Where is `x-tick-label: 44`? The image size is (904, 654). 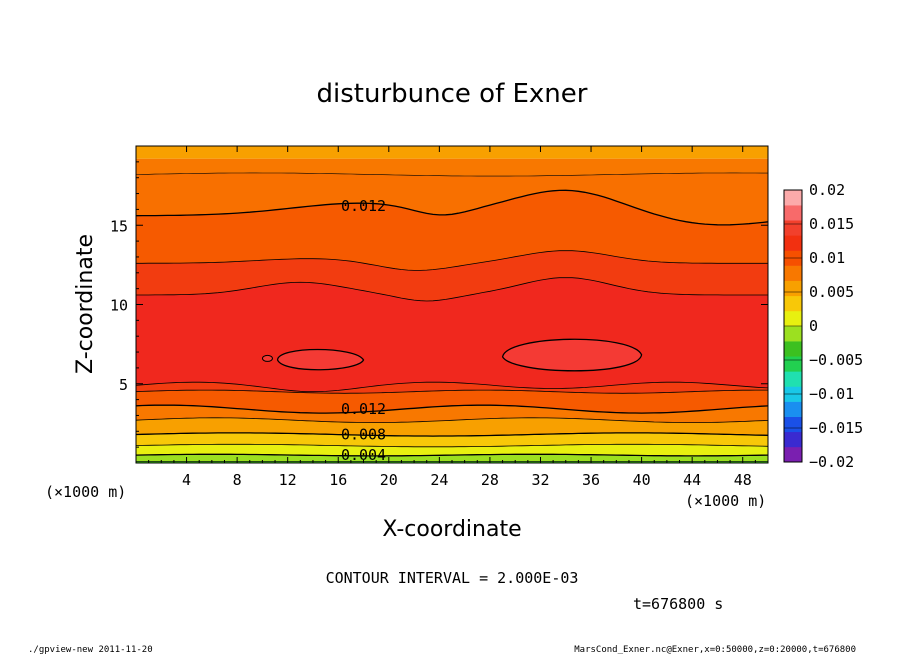 x-tick-label: 44 is located at coordinates (692, 480).